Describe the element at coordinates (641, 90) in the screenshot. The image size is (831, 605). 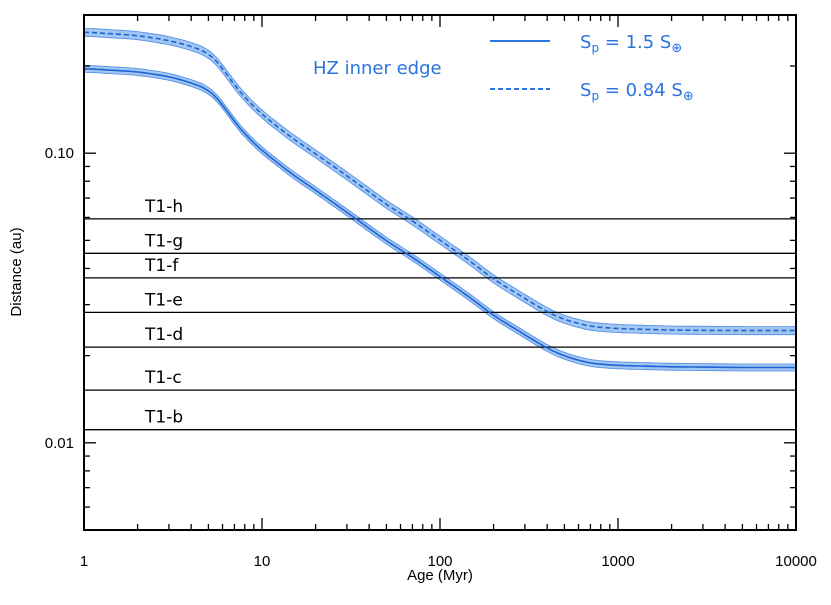
I see `legend-dashed-rest: = 0.84 S` at that location.